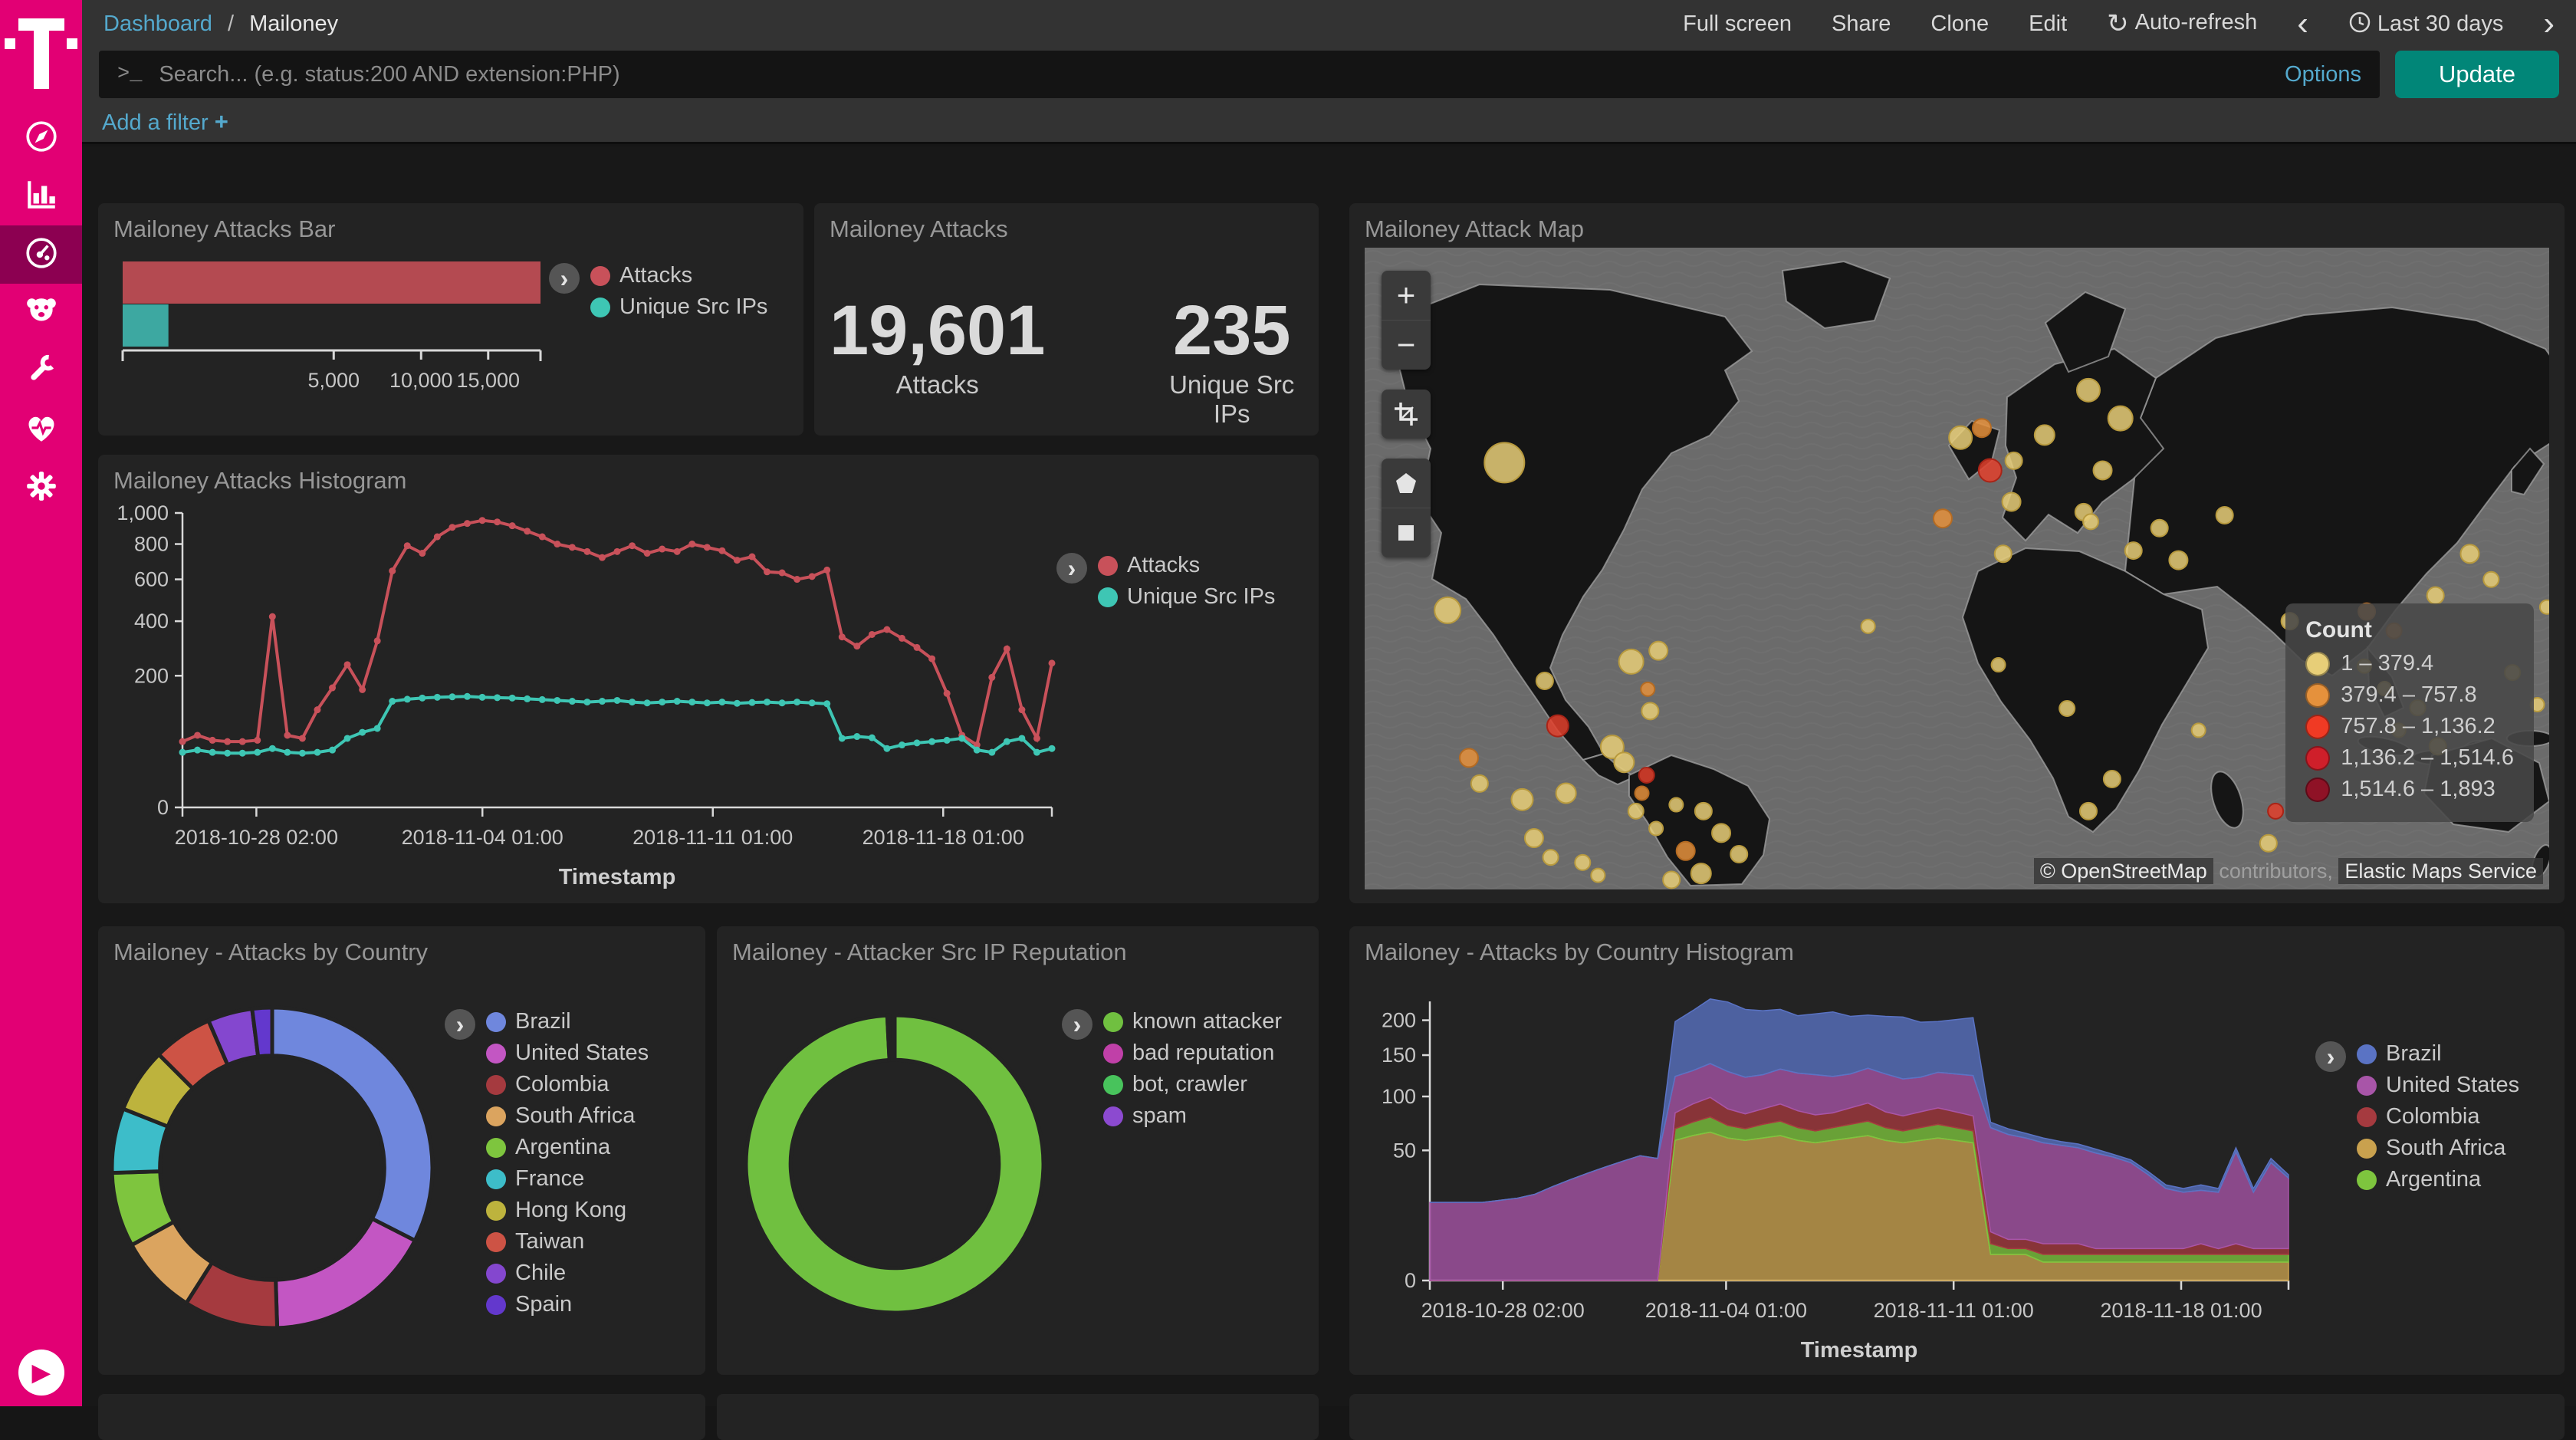 The width and height of the screenshot is (2576, 1440). Describe the element at coordinates (41, 703) in the screenshot. I see `app-sidebar: ▶` at that location.